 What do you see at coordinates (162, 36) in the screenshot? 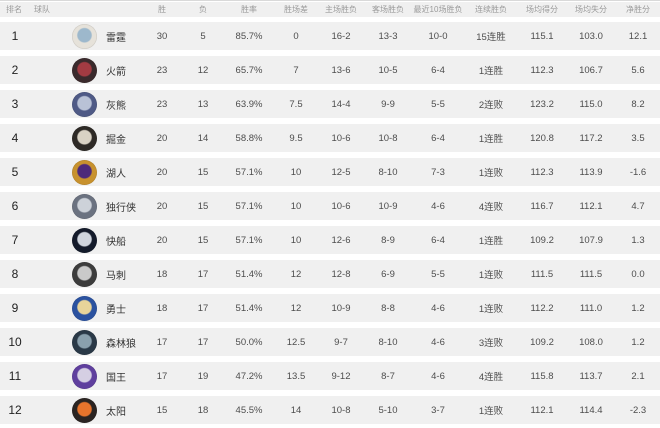
I see `w-cell: 30` at bounding box center [162, 36].